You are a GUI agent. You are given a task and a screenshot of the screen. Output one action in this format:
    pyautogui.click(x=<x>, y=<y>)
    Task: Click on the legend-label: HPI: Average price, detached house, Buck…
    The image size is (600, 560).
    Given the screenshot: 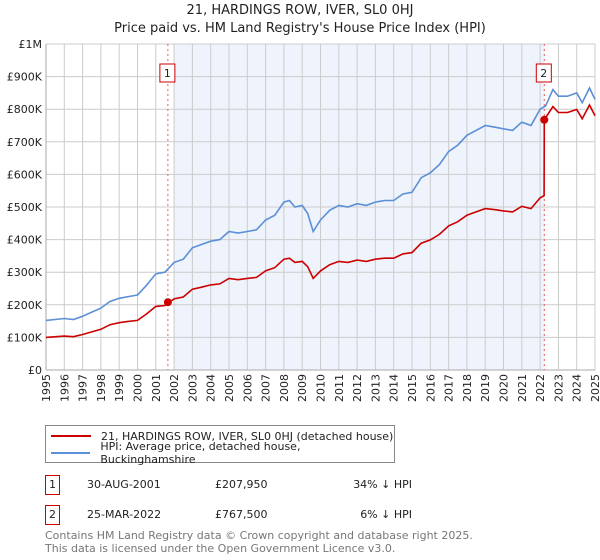 What is the action you would take?
    pyautogui.click(x=200, y=453)
    